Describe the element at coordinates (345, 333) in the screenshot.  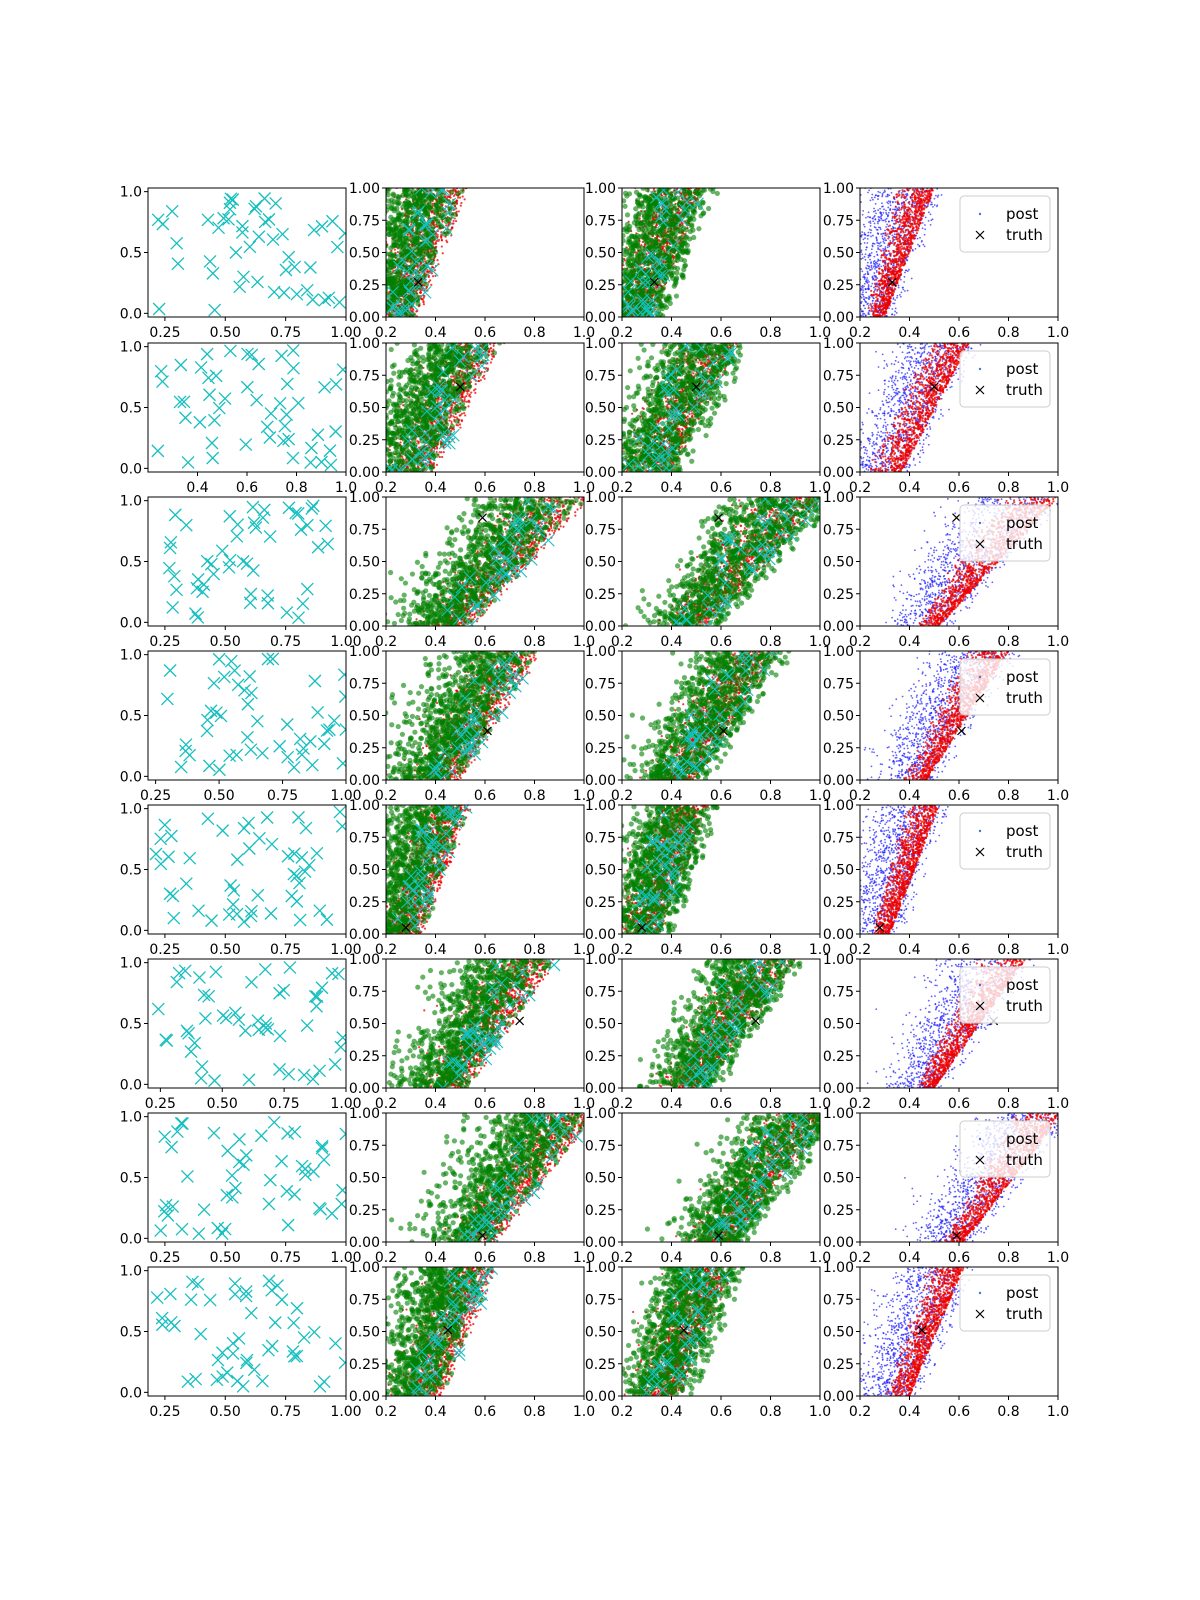
I see `x-tick-label: 1.00` at that location.